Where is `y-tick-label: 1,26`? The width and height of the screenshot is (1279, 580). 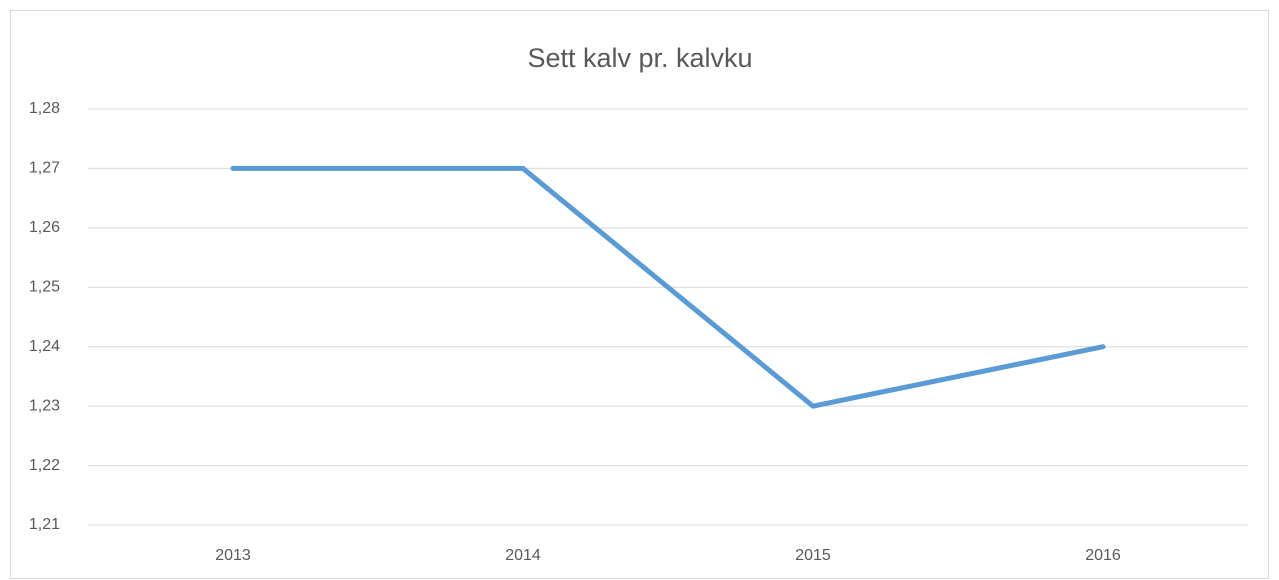
y-tick-label: 1,26 is located at coordinates (44, 227).